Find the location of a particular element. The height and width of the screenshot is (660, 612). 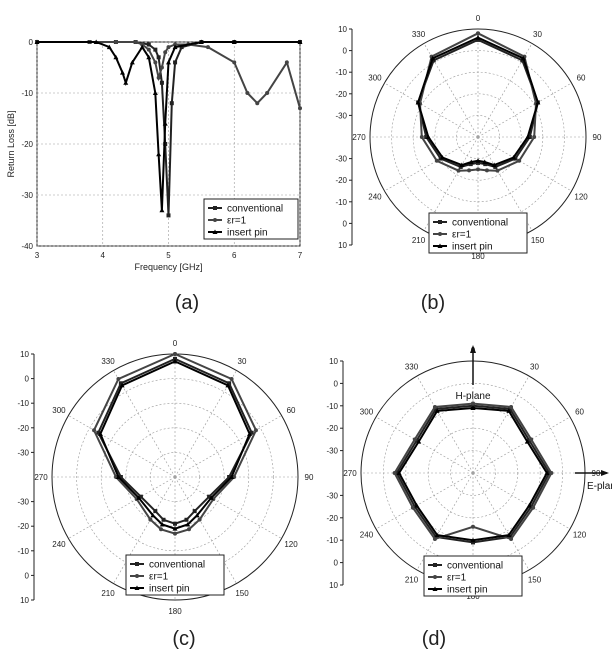

radial-tick-label: -10 is located at coordinates (23, 403).